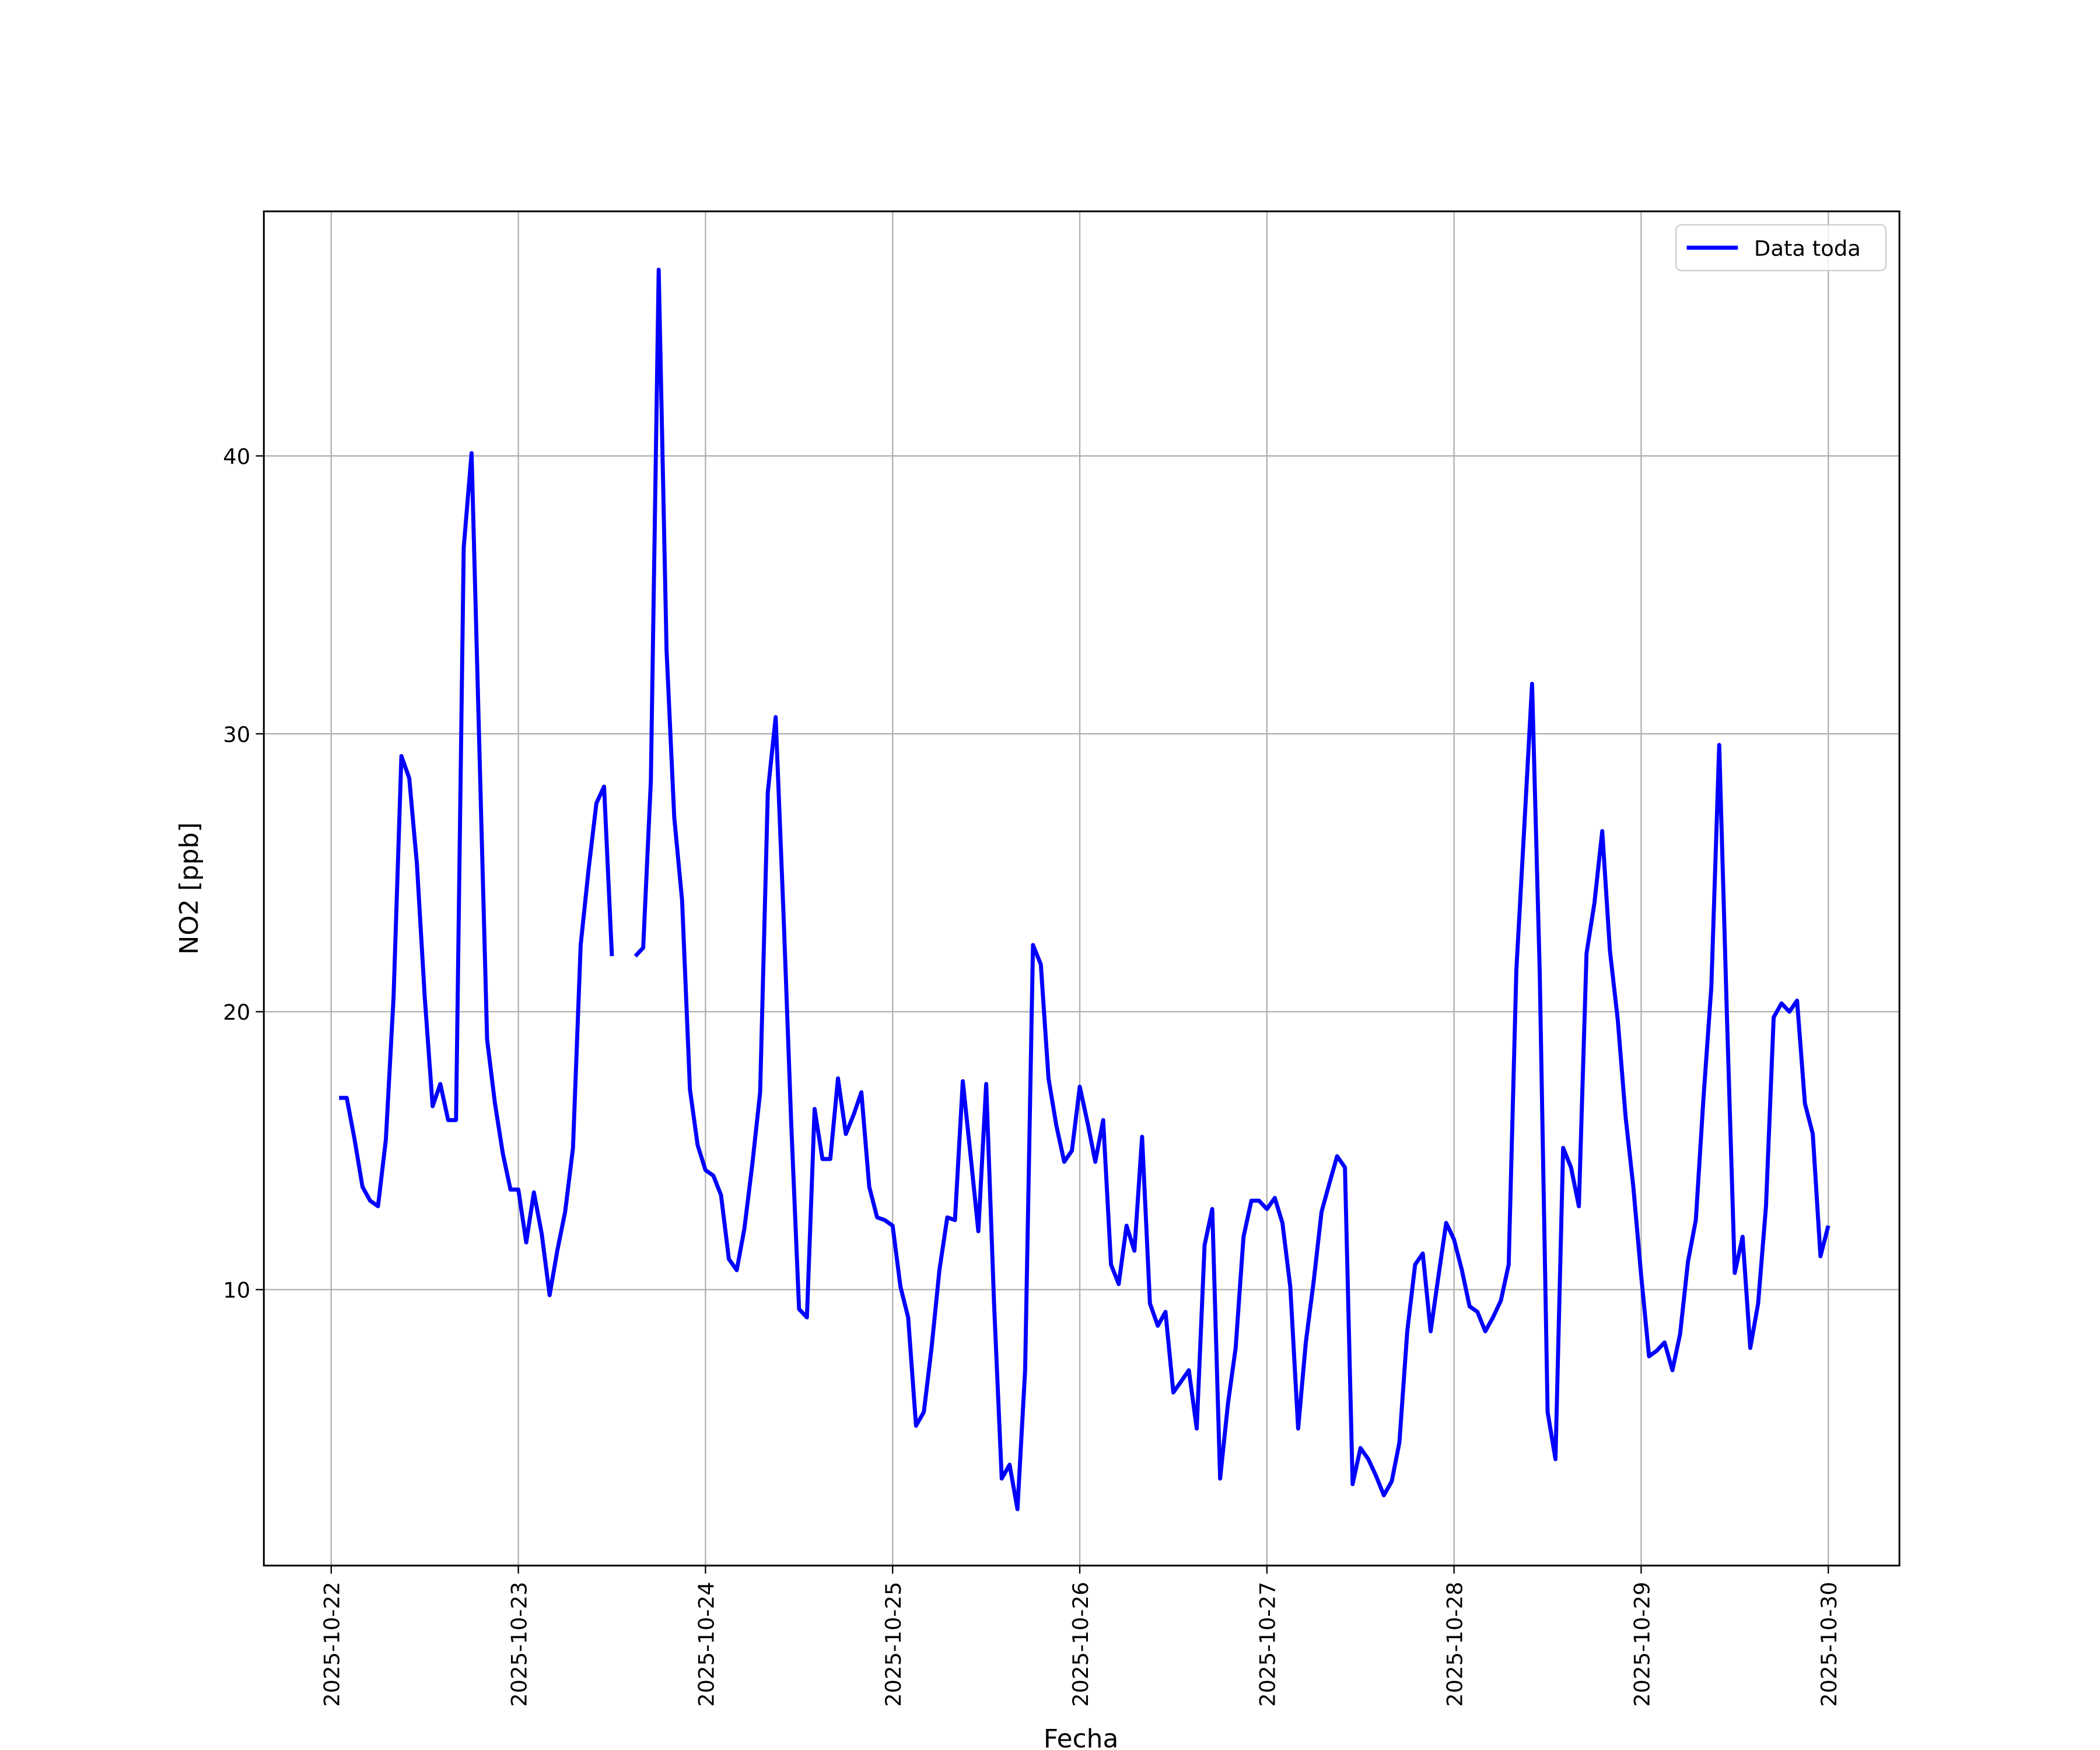 The image size is (2100, 1750). Describe the element at coordinates (1080, 1644) in the screenshot. I see `x-tick-label: 2025-10-26` at that location.